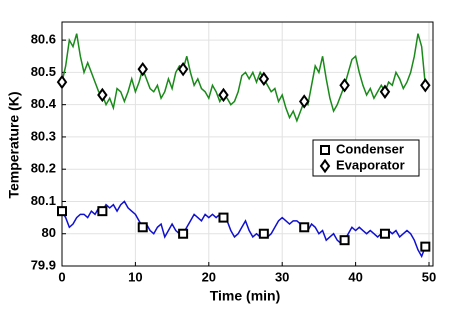 The width and height of the screenshot is (474, 312). What do you see at coordinates (43, 200) in the screenshot?
I see `y-tick-label: 80.1` at bounding box center [43, 200].